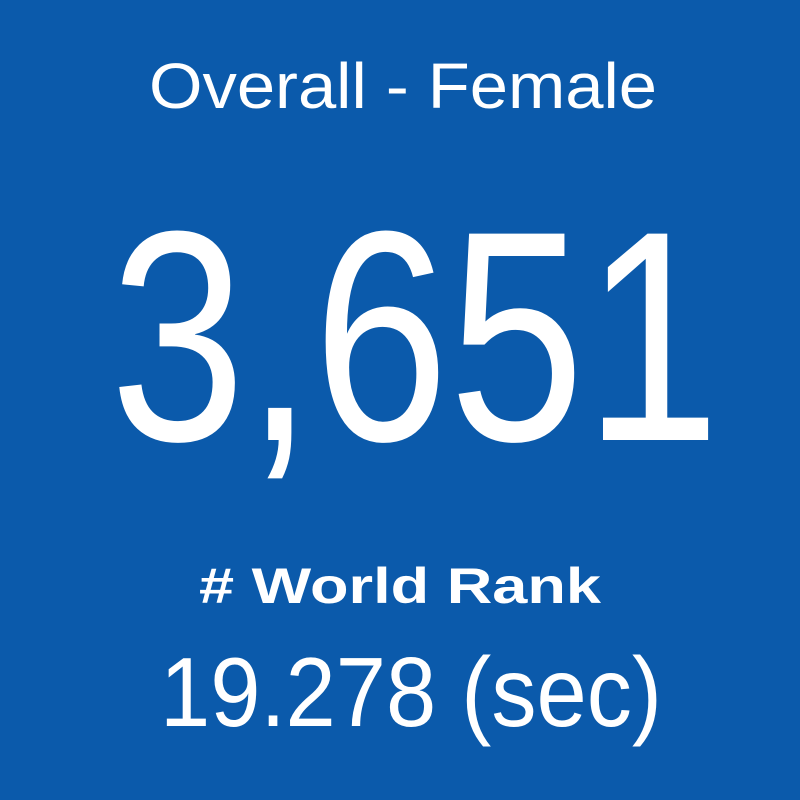 This screenshot has height=800, width=800. I want to click on card-title: Overall - Female, so click(403, 86).